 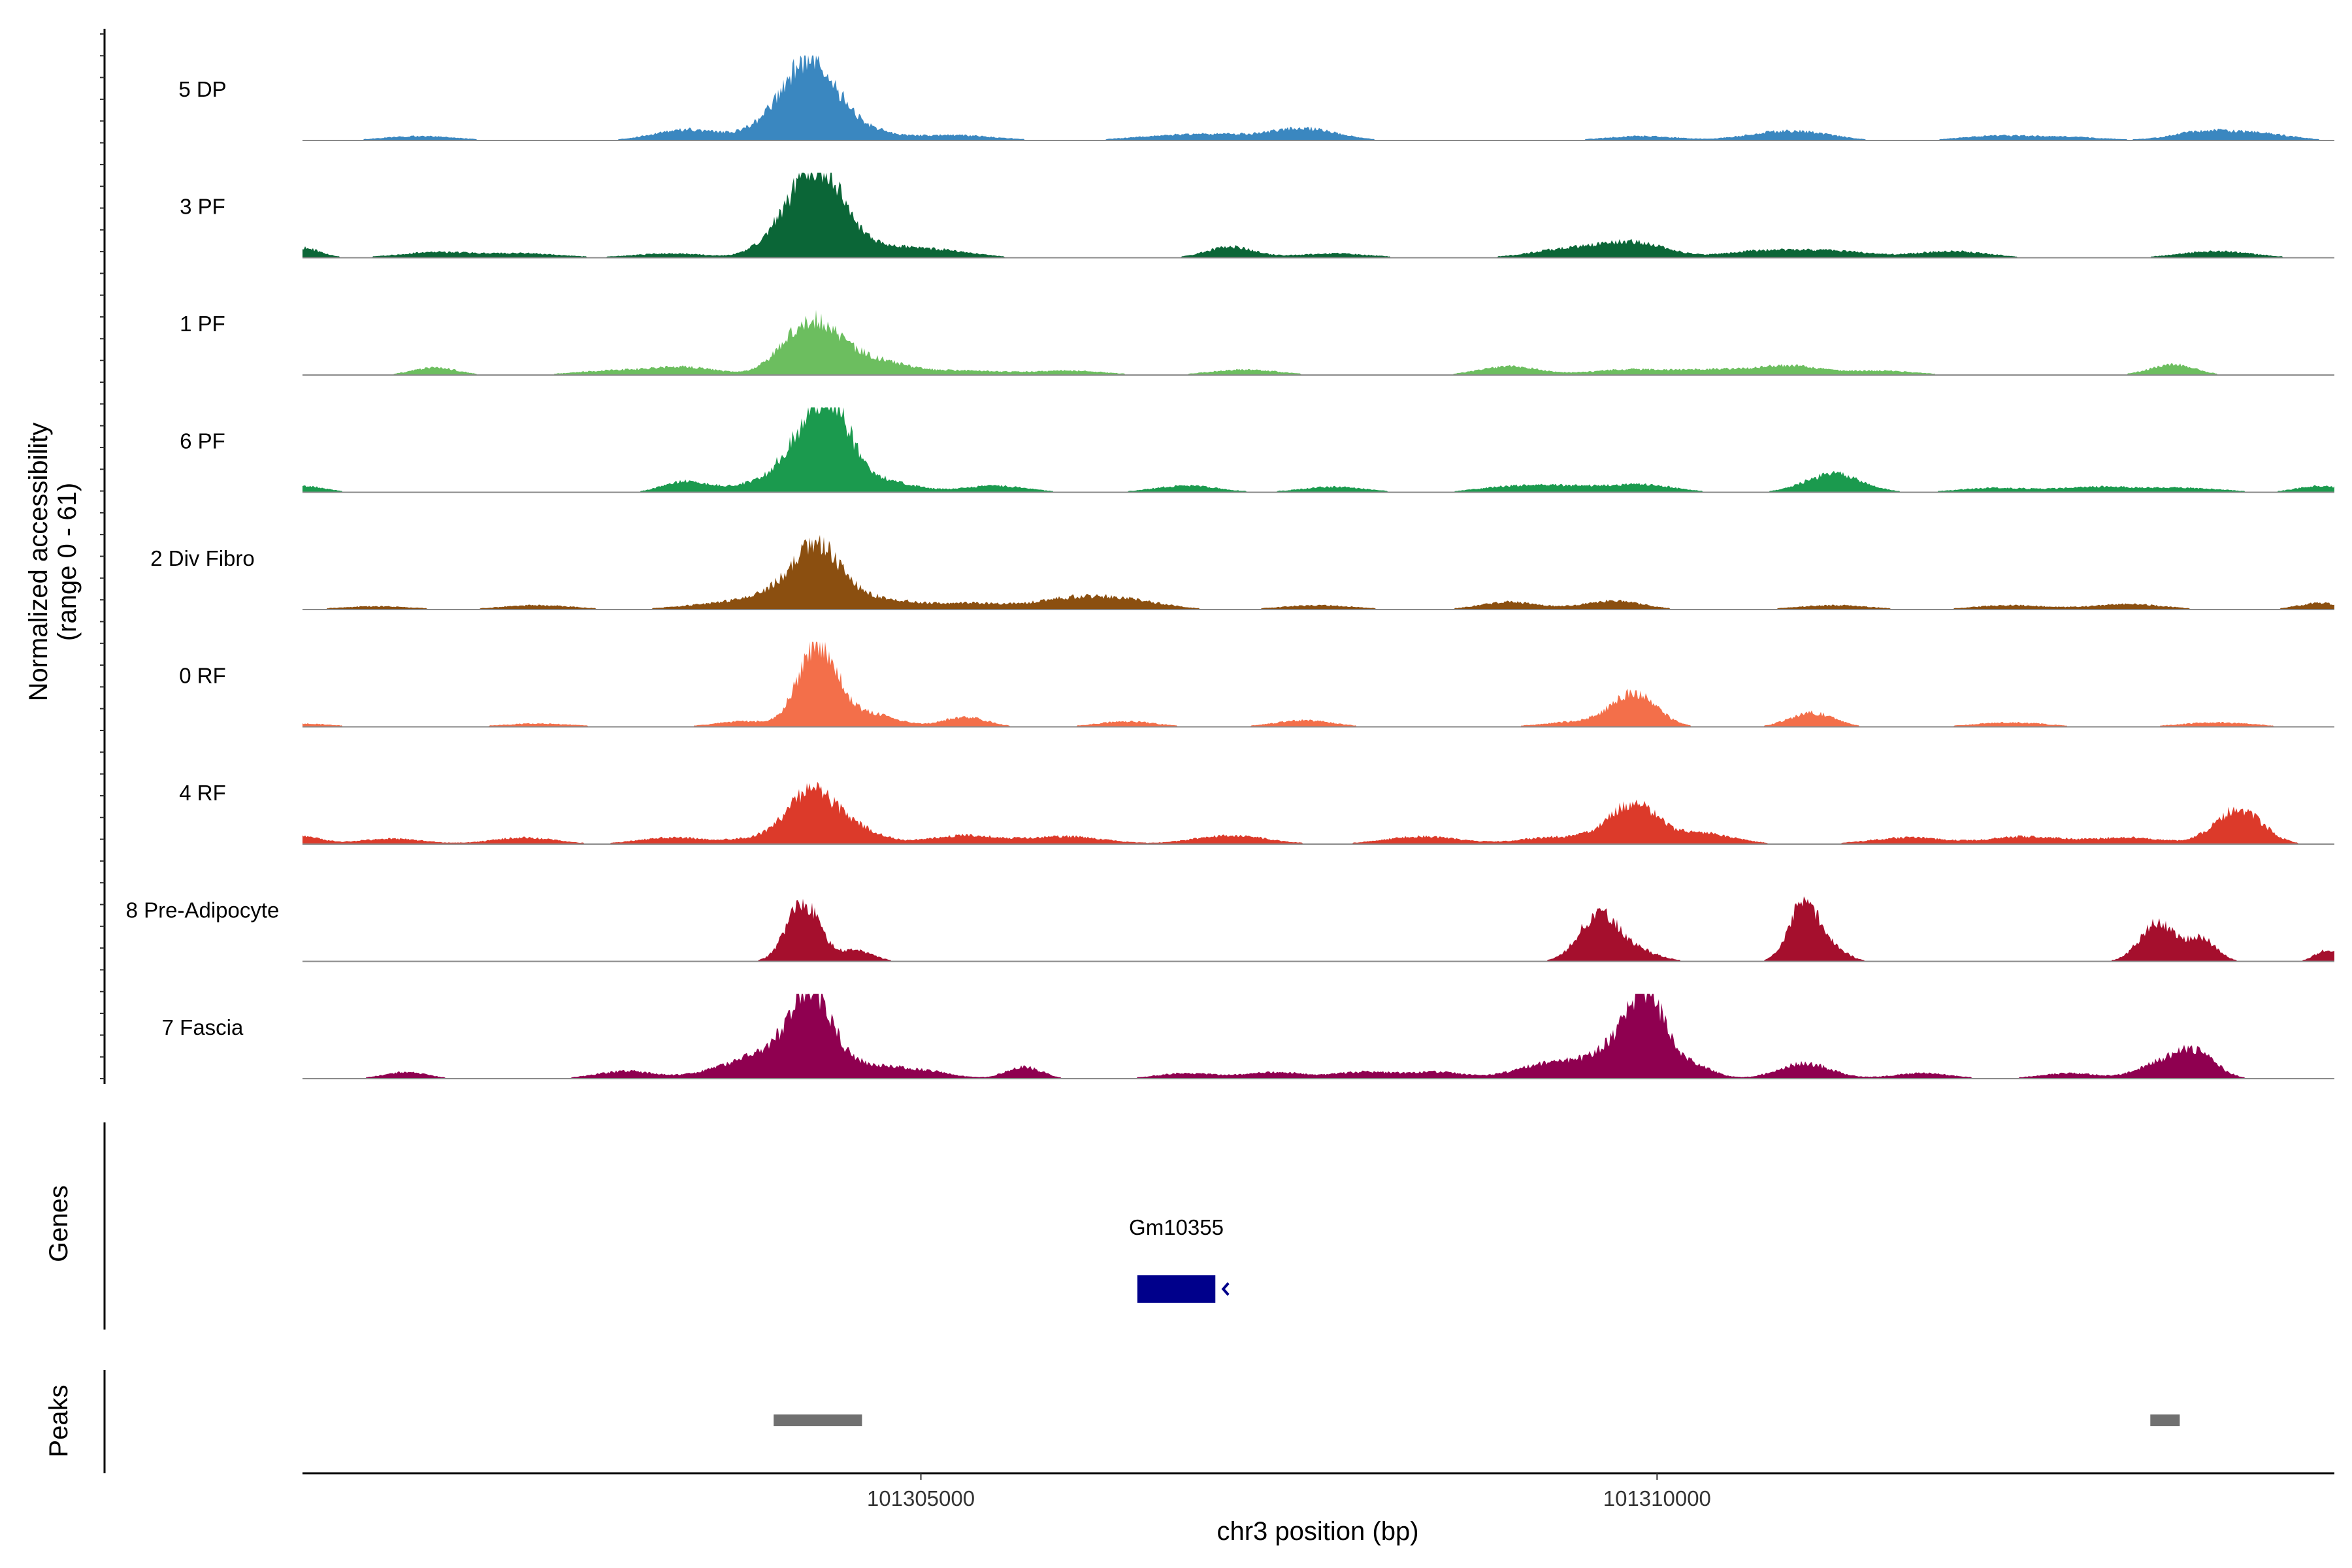 I want to click on coverage-area-7-fascia, so click(x=1318, y=1036).